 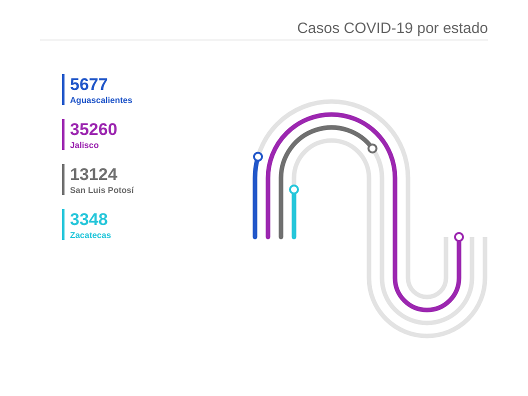 I want to click on category-label: Aguascalientes, so click(x=101, y=100).